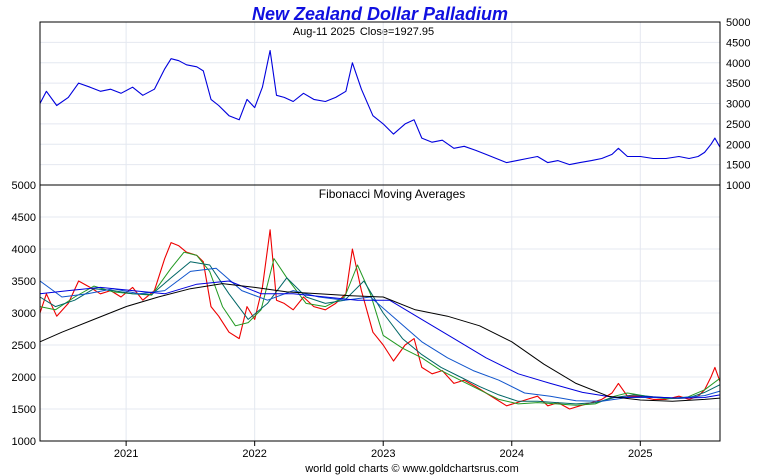 The height and width of the screenshot is (475, 760). What do you see at coordinates (380, 14) in the screenshot?
I see `chart-title: New Zealand Dollar Palladium` at bounding box center [380, 14].